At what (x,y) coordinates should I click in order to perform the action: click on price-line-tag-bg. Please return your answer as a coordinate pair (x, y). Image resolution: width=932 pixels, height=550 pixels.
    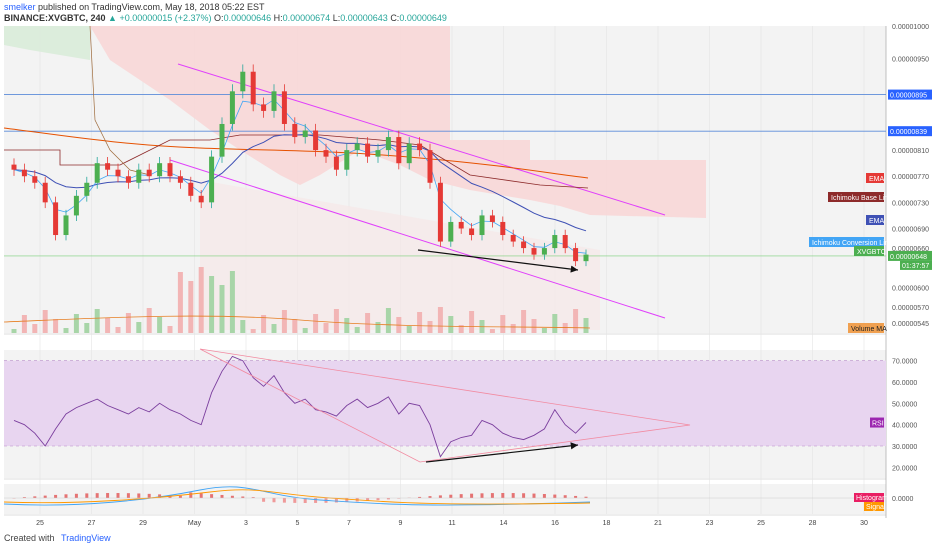
    Looking at the image, I should click on (910, 131).